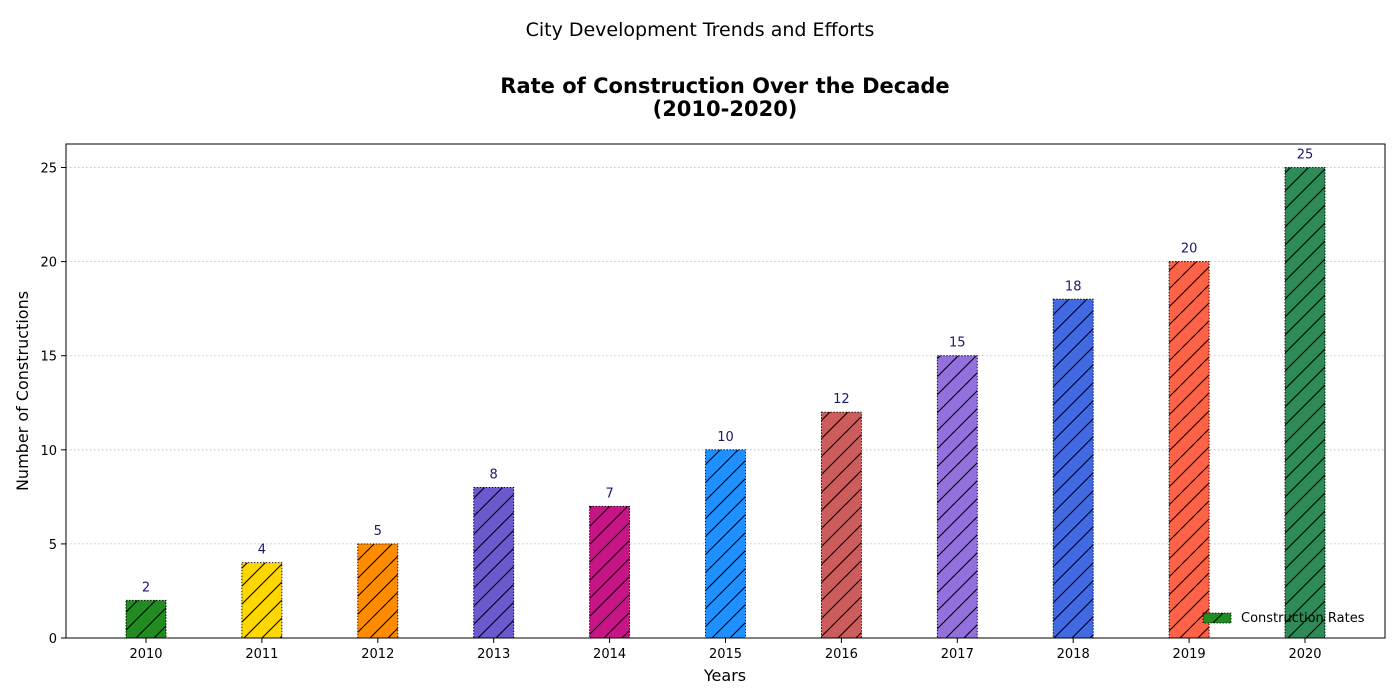 The width and height of the screenshot is (1400, 700). I want to click on x-tick-label: 2016, so click(841, 654).